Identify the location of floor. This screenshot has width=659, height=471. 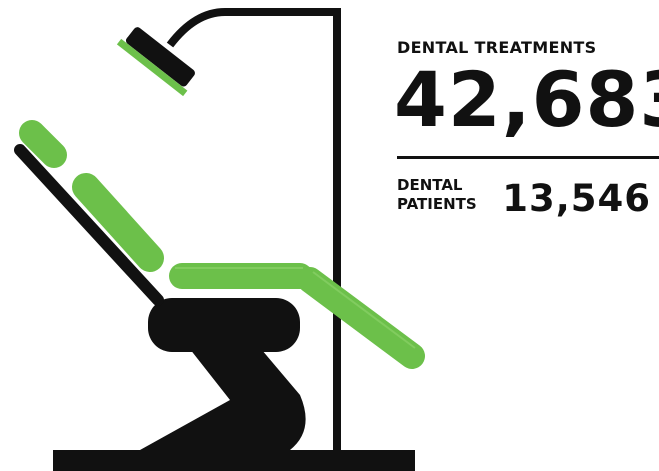
(234, 460).